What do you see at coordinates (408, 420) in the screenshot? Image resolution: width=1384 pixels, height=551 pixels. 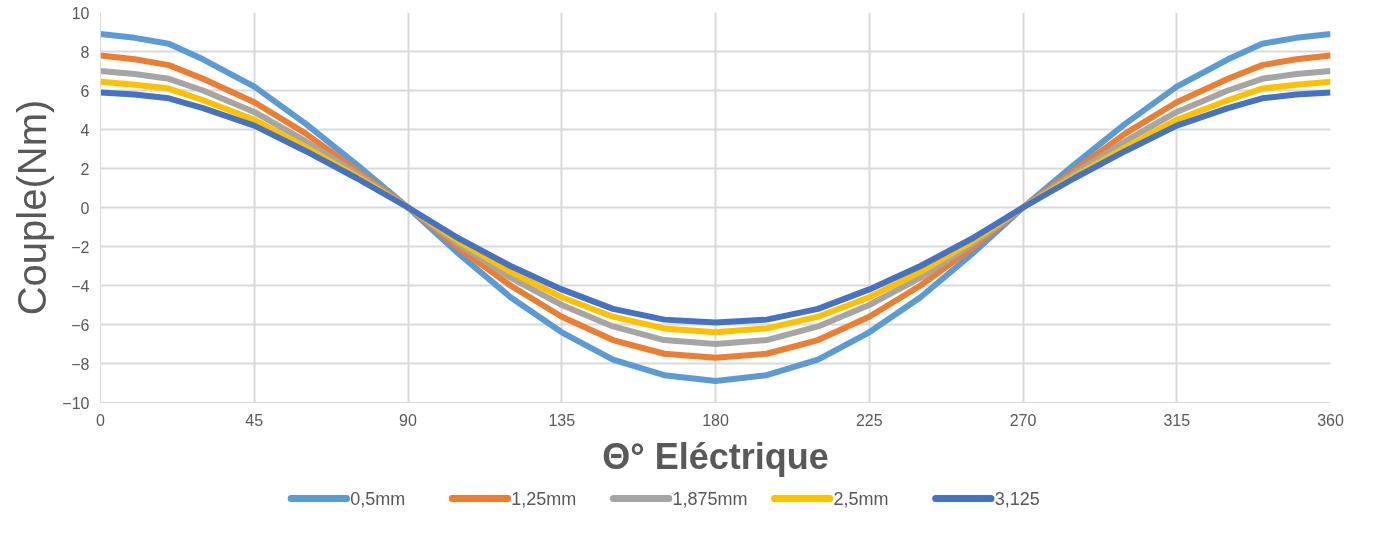 I see `x-tick-label: 90` at bounding box center [408, 420].